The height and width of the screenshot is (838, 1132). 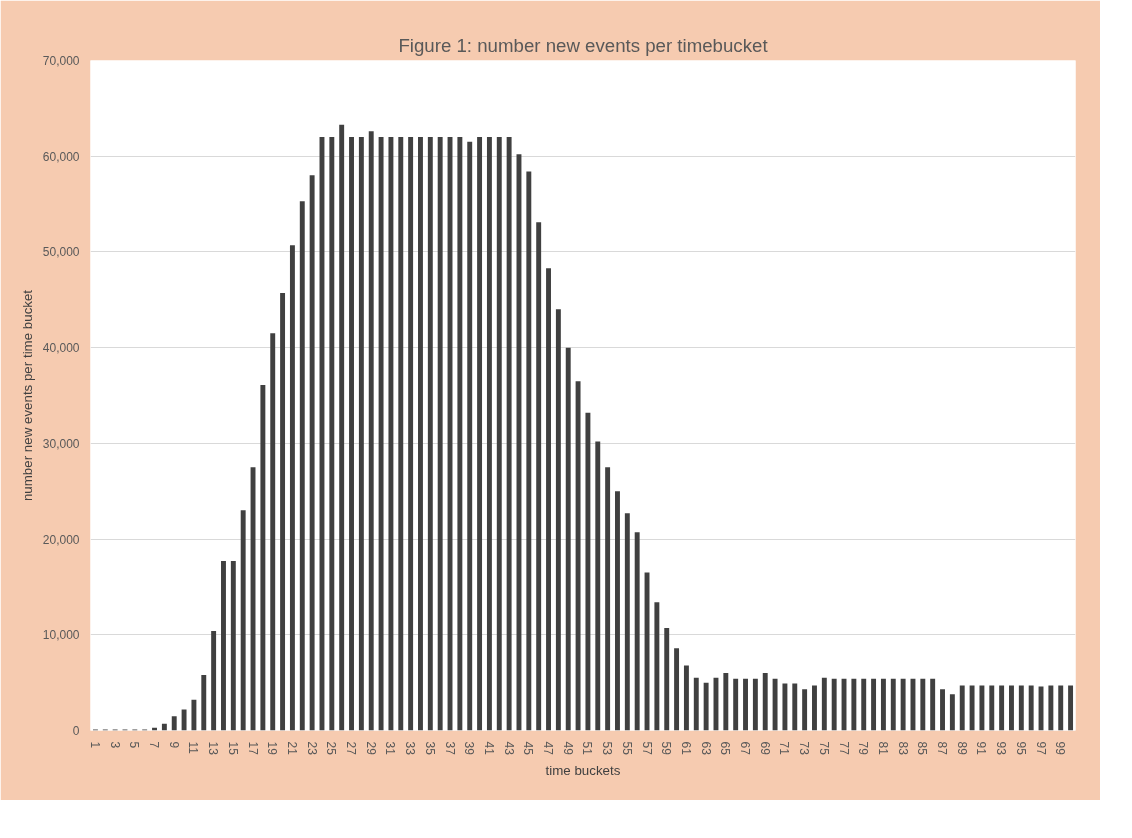 I want to click on x-tick-label: 85, so click(x=922, y=748).